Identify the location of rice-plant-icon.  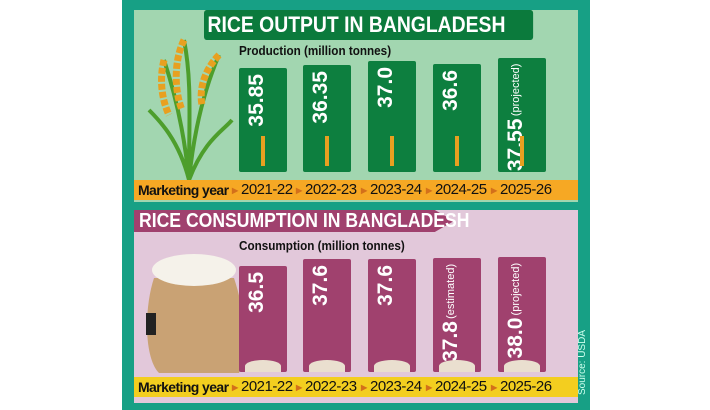
(190, 109).